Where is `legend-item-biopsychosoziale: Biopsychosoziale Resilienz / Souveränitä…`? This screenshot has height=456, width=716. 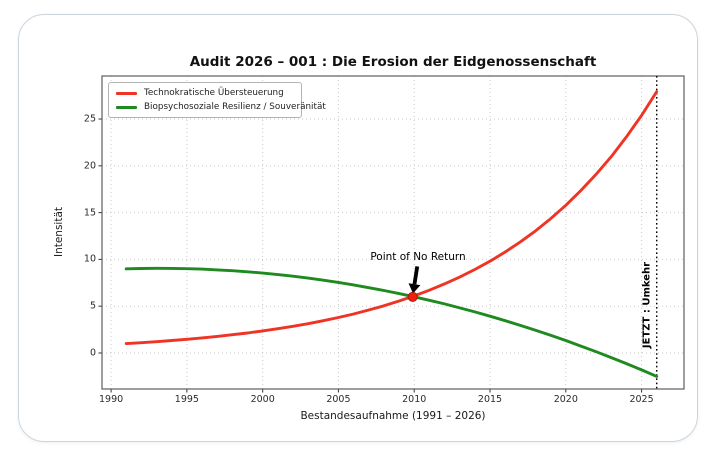 legend-item-biopsychosoziale: Biopsychosoziale Resilienz / Souveränitä… is located at coordinates (221, 107).